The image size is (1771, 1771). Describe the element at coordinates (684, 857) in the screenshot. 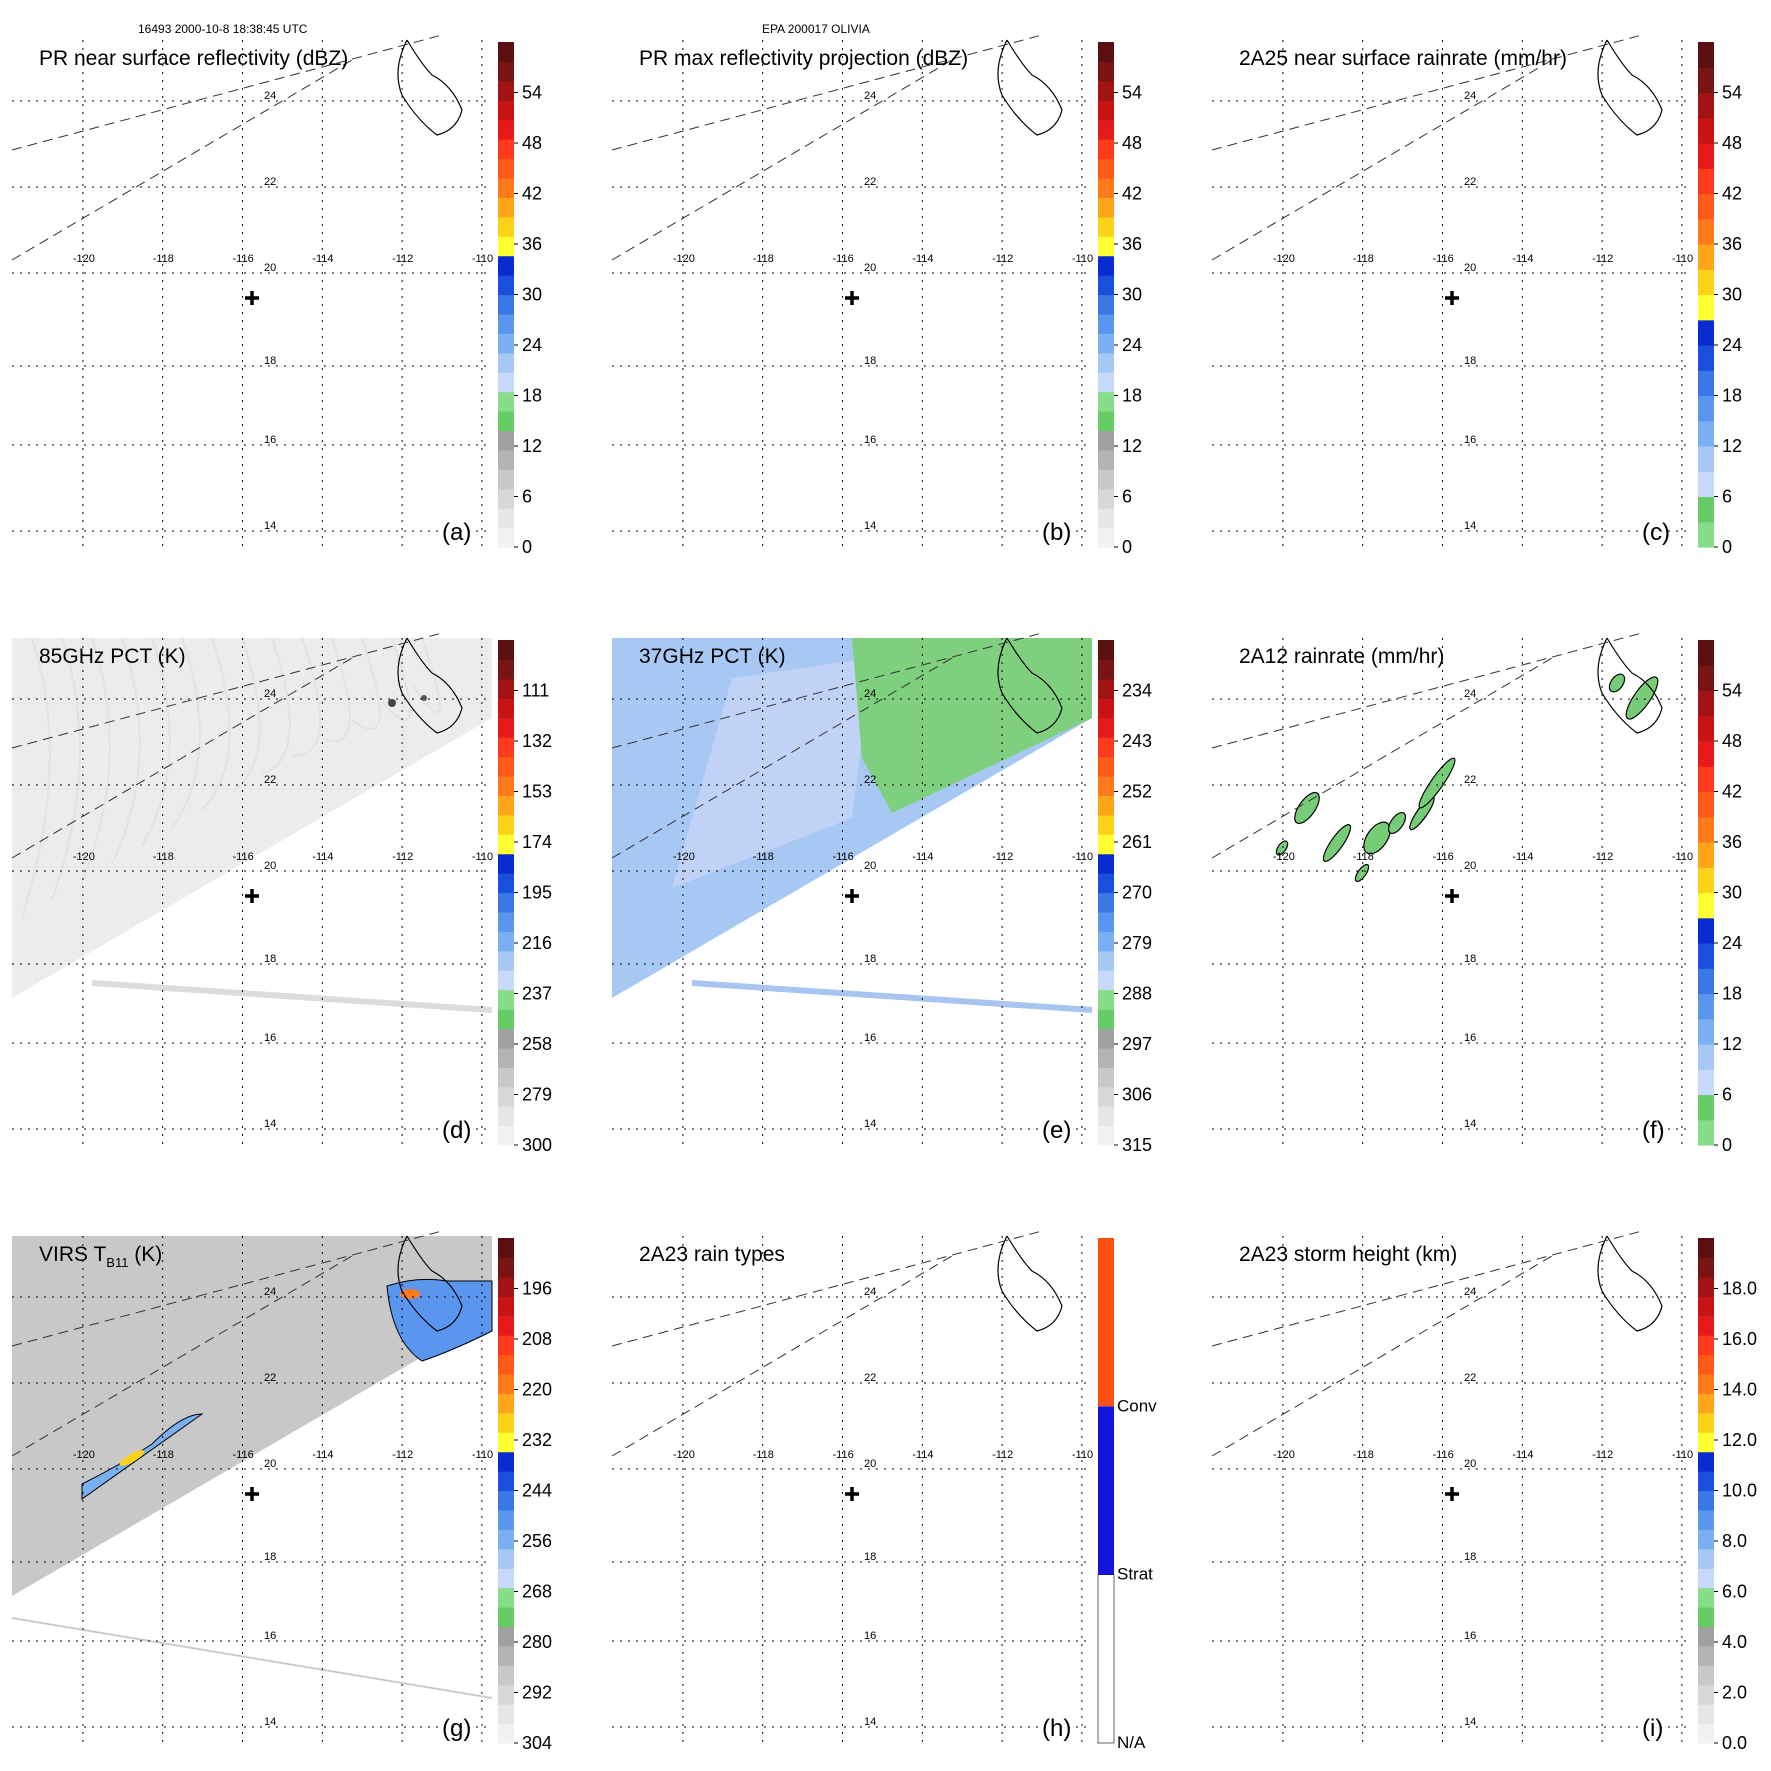

I see `lon-label: -120` at that location.